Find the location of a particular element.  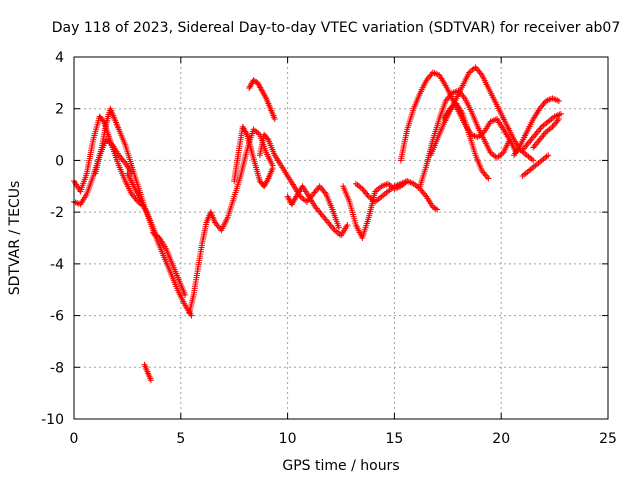

y-tick-label: 4 is located at coordinates (59, 58).